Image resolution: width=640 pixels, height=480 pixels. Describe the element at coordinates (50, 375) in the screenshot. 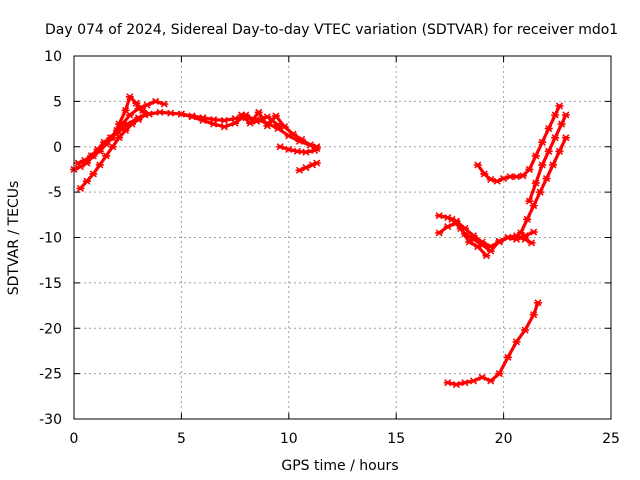

I see `y-tick-label: -25` at that location.